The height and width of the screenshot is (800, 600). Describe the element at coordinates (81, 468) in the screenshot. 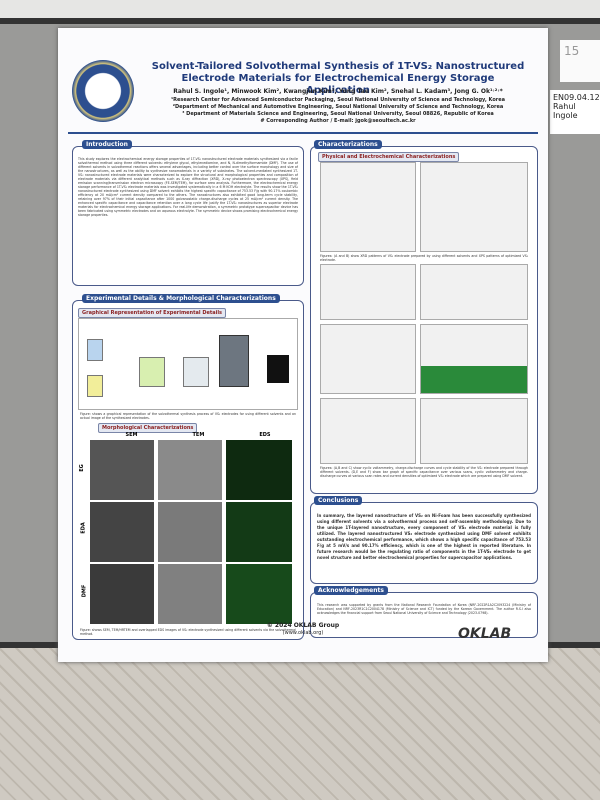

I see `row-label: EG` at that location.